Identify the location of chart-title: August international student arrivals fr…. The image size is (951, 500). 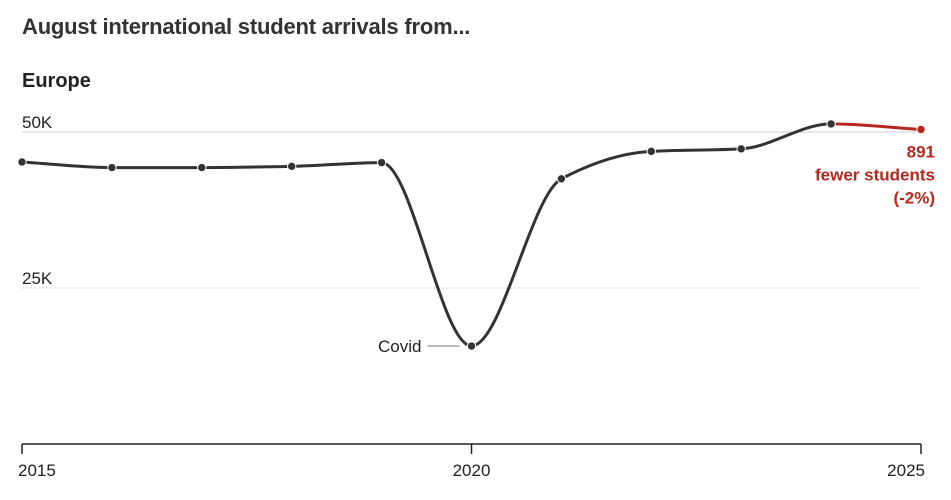
(246, 26).